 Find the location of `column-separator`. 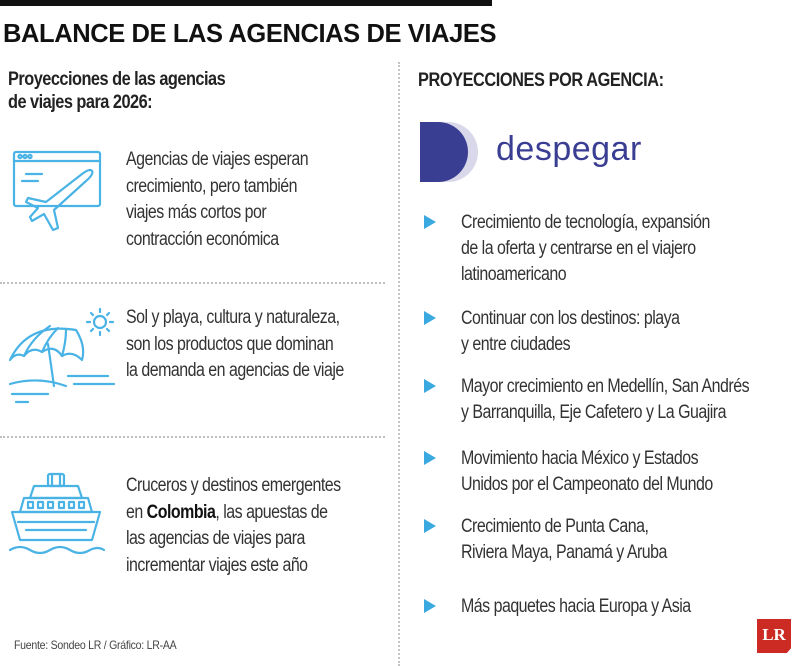

column-separator is located at coordinates (399, 364).